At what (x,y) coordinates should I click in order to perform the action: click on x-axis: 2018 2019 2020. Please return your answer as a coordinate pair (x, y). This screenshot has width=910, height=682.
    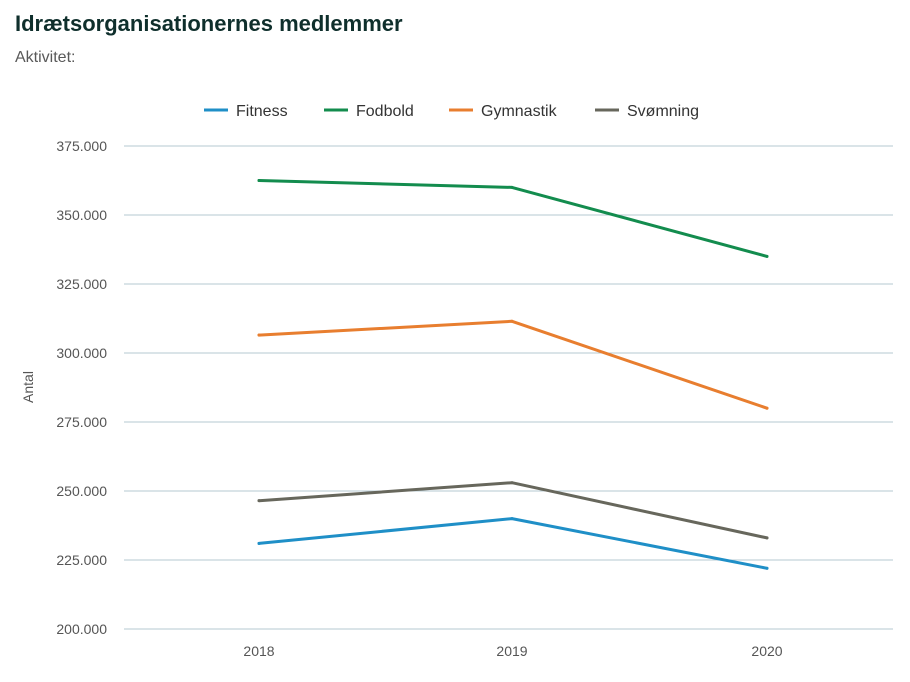
    Looking at the image, I should click on (512, 651).